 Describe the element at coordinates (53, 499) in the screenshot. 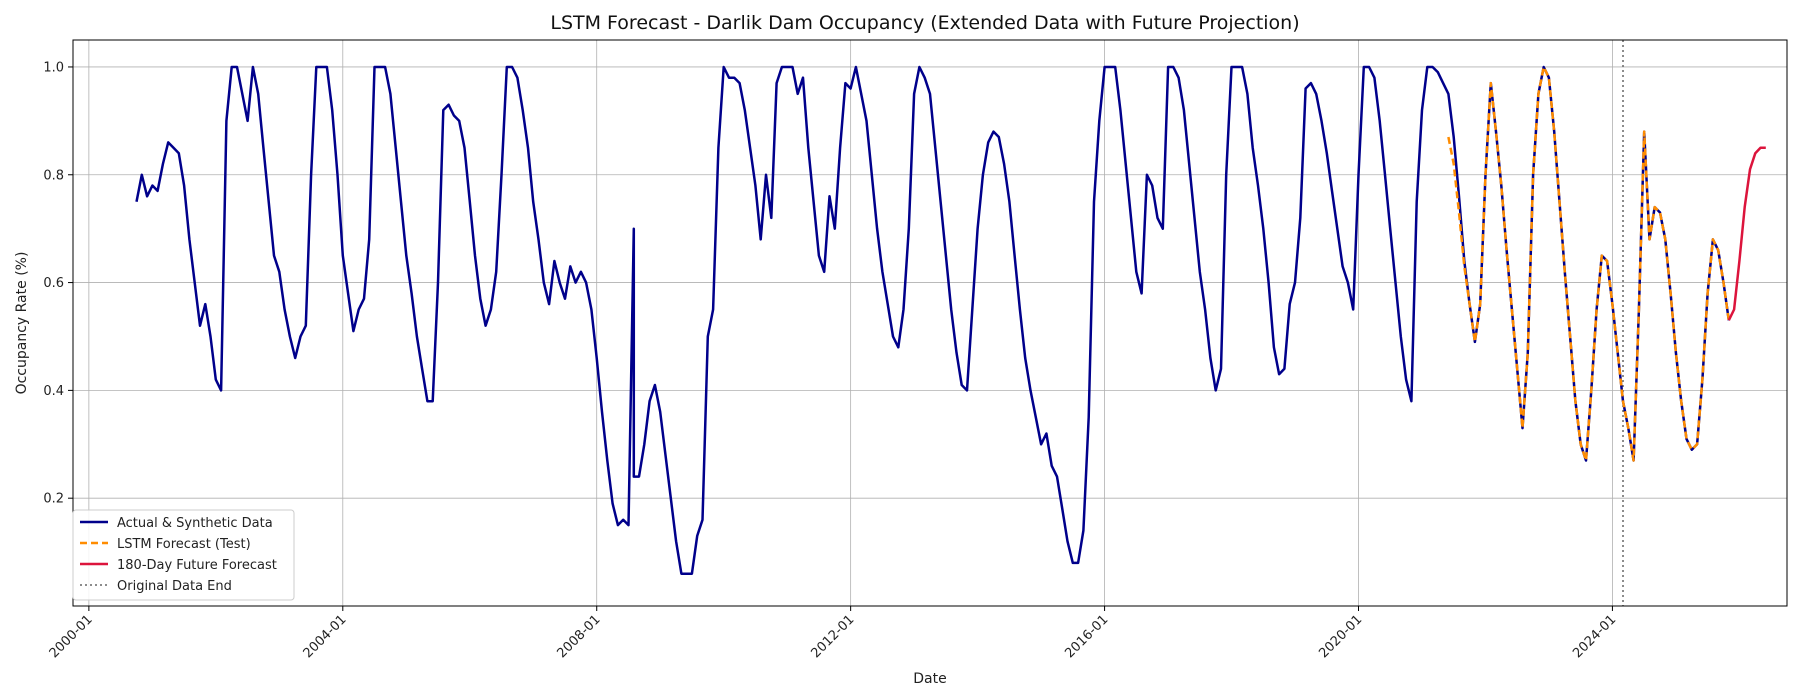

I see `y-tick-label: 0.2` at that location.